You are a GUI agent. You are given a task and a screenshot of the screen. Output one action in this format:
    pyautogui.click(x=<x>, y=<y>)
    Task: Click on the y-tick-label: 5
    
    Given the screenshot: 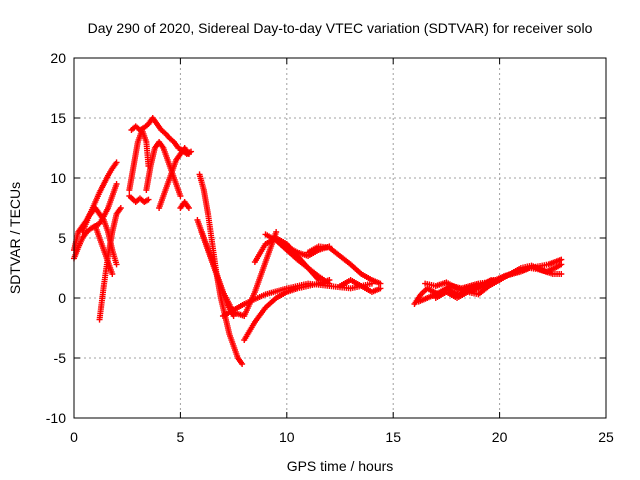 What is the action you would take?
    pyautogui.click(x=62, y=238)
    